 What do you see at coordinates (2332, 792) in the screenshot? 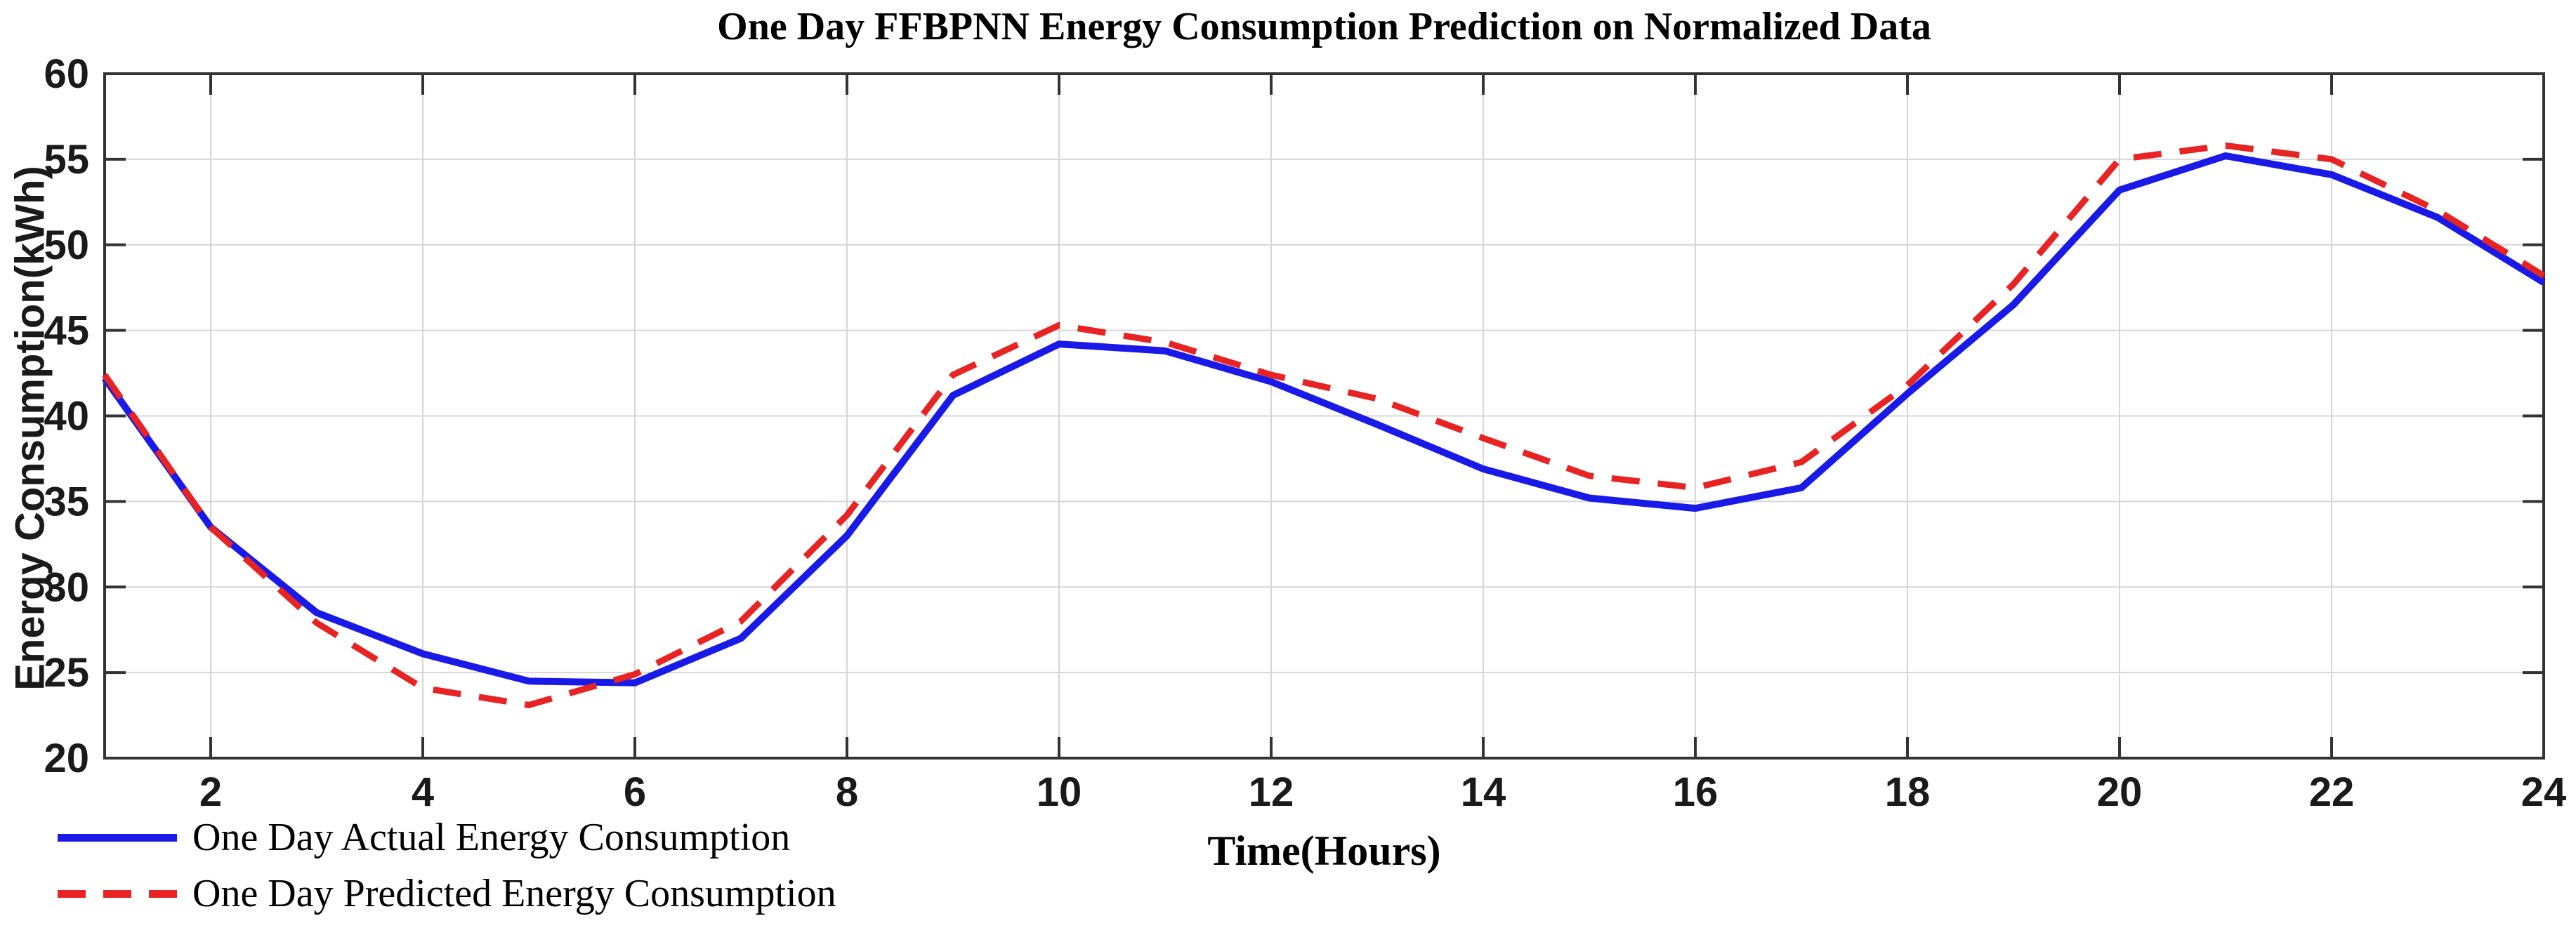
I see `svg-text: 22` at bounding box center [2332, 792].